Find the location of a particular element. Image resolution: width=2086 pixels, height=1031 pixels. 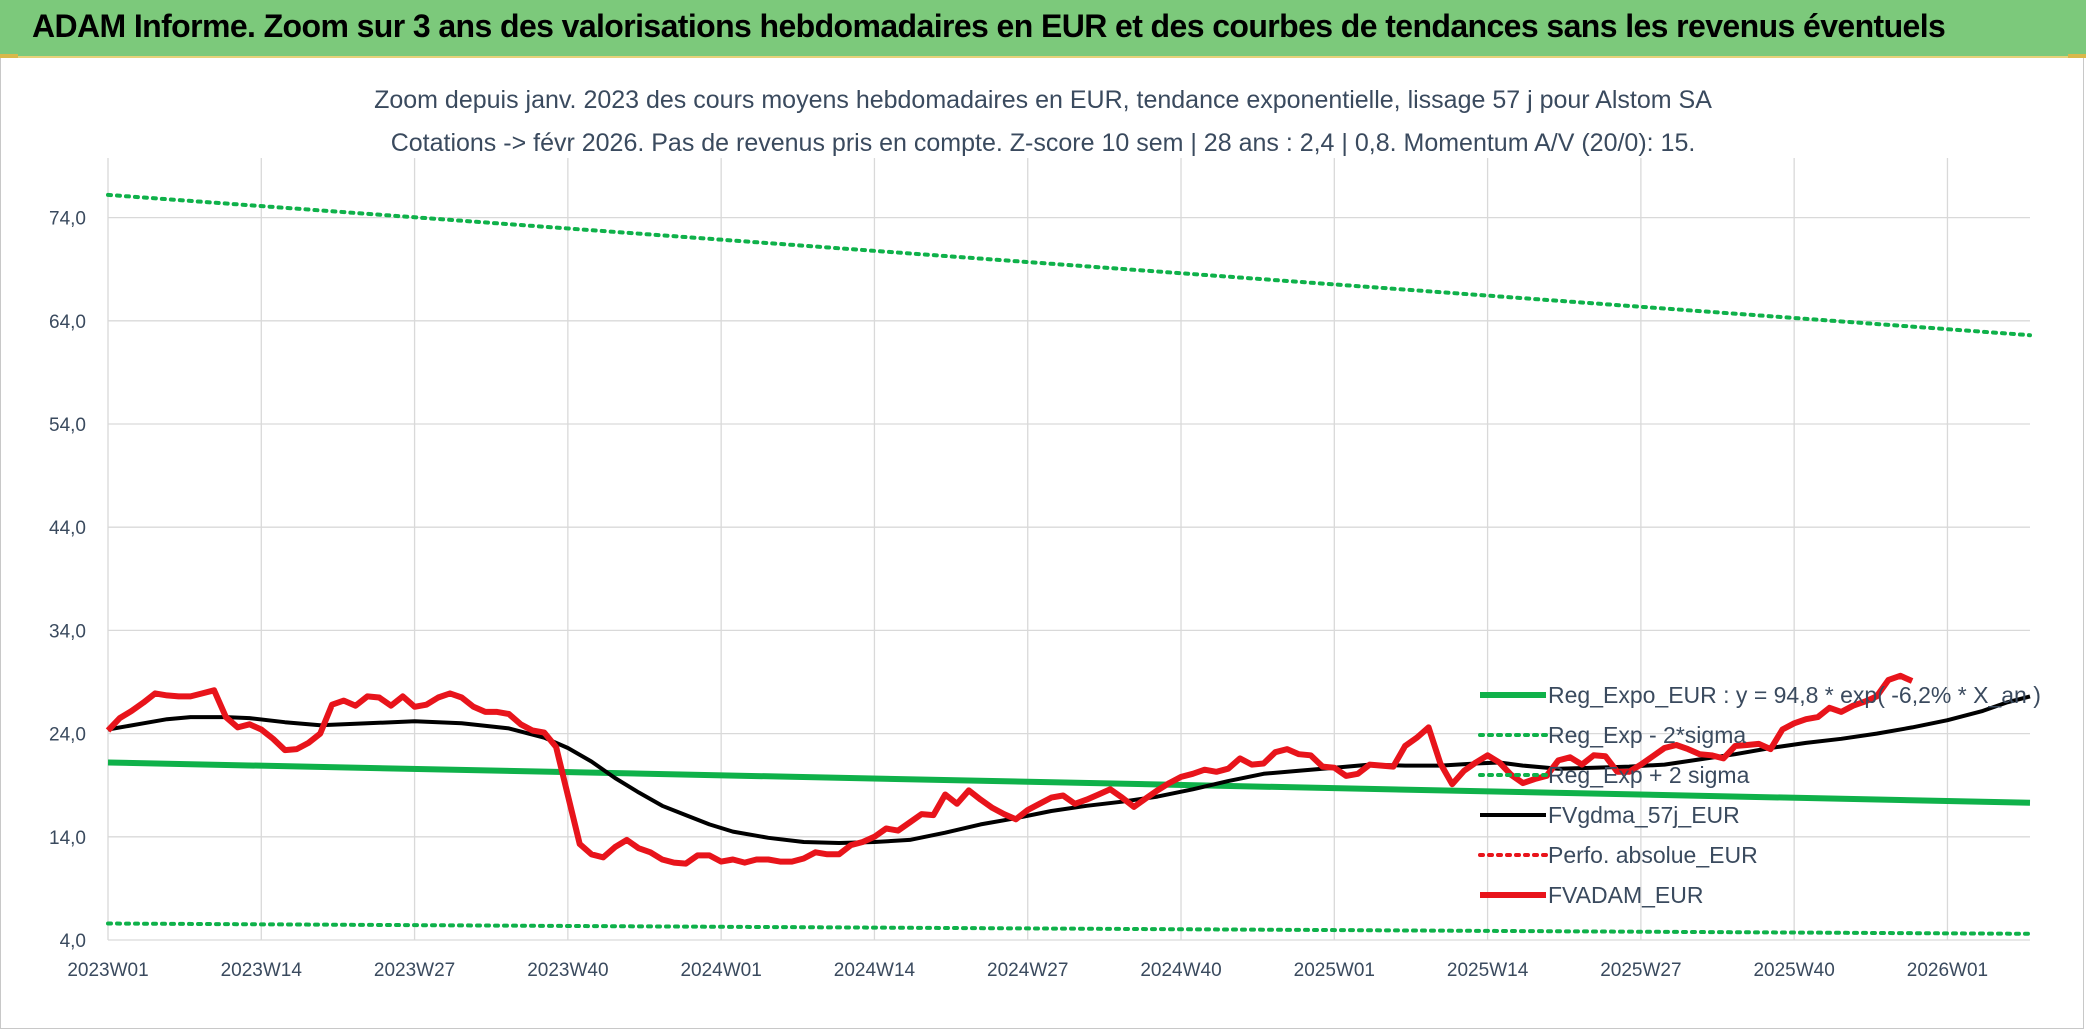

y-tick-label: 74,0 is located at coordinates (67, 219).